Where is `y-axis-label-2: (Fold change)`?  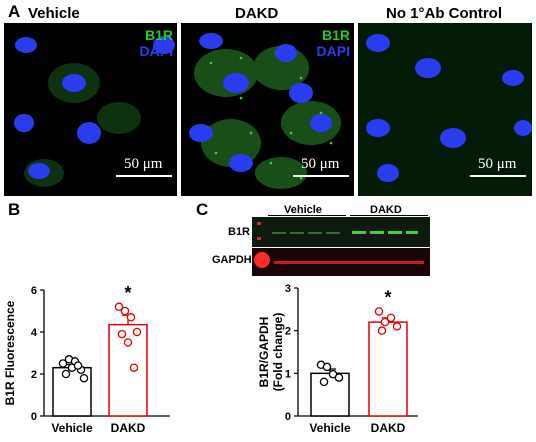
y-axis-label-2: (Fold change) is located at coordinates (278, 352).